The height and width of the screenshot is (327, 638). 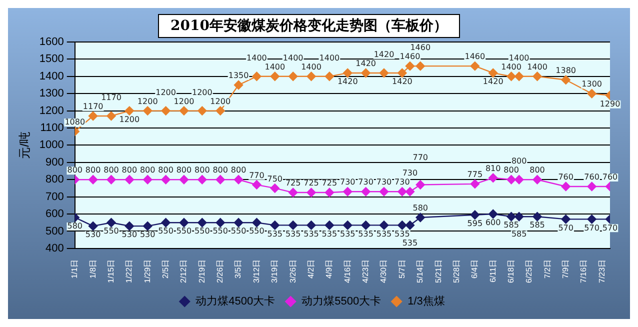 What do you see at coordinates (55, 196) in the screenshot?
I see `y-tick-label: 700` at bounding box center [55, 196].